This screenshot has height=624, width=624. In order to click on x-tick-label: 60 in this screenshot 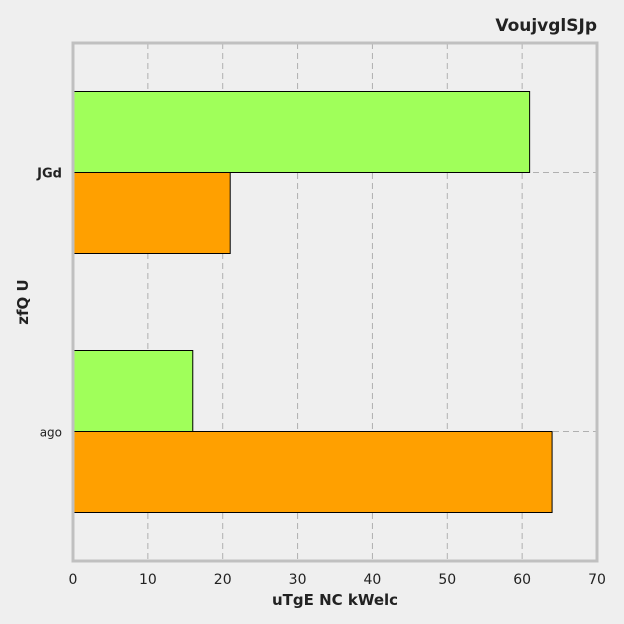, I will do `click(522, 580)`.